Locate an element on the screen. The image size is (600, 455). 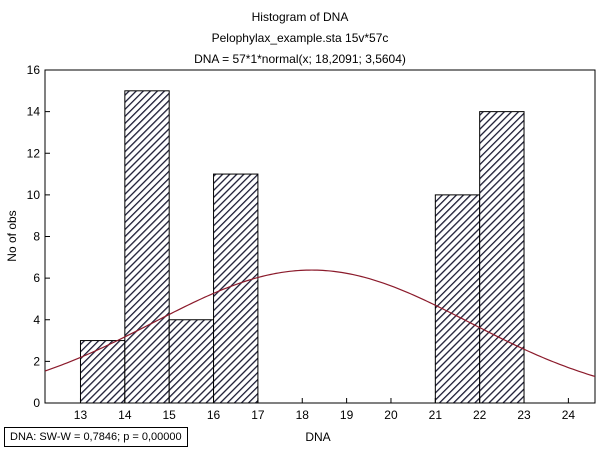
y-tick-label-10: 10 is located at coordinates (34, 195).